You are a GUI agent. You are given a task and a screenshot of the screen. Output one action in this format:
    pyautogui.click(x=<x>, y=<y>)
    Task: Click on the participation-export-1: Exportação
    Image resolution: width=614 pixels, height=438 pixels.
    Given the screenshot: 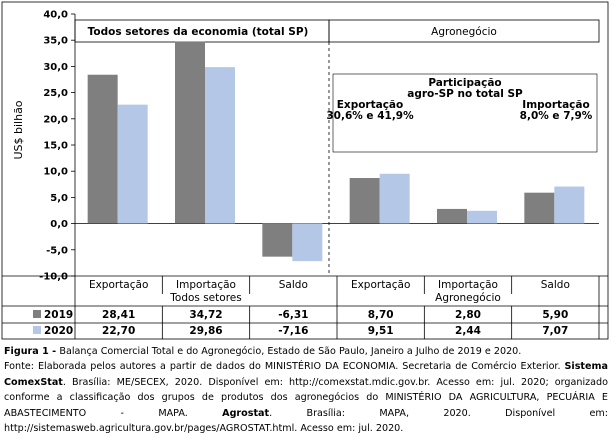 What is the action you would take?
    pyautogui.click(x=370, y=105)
    